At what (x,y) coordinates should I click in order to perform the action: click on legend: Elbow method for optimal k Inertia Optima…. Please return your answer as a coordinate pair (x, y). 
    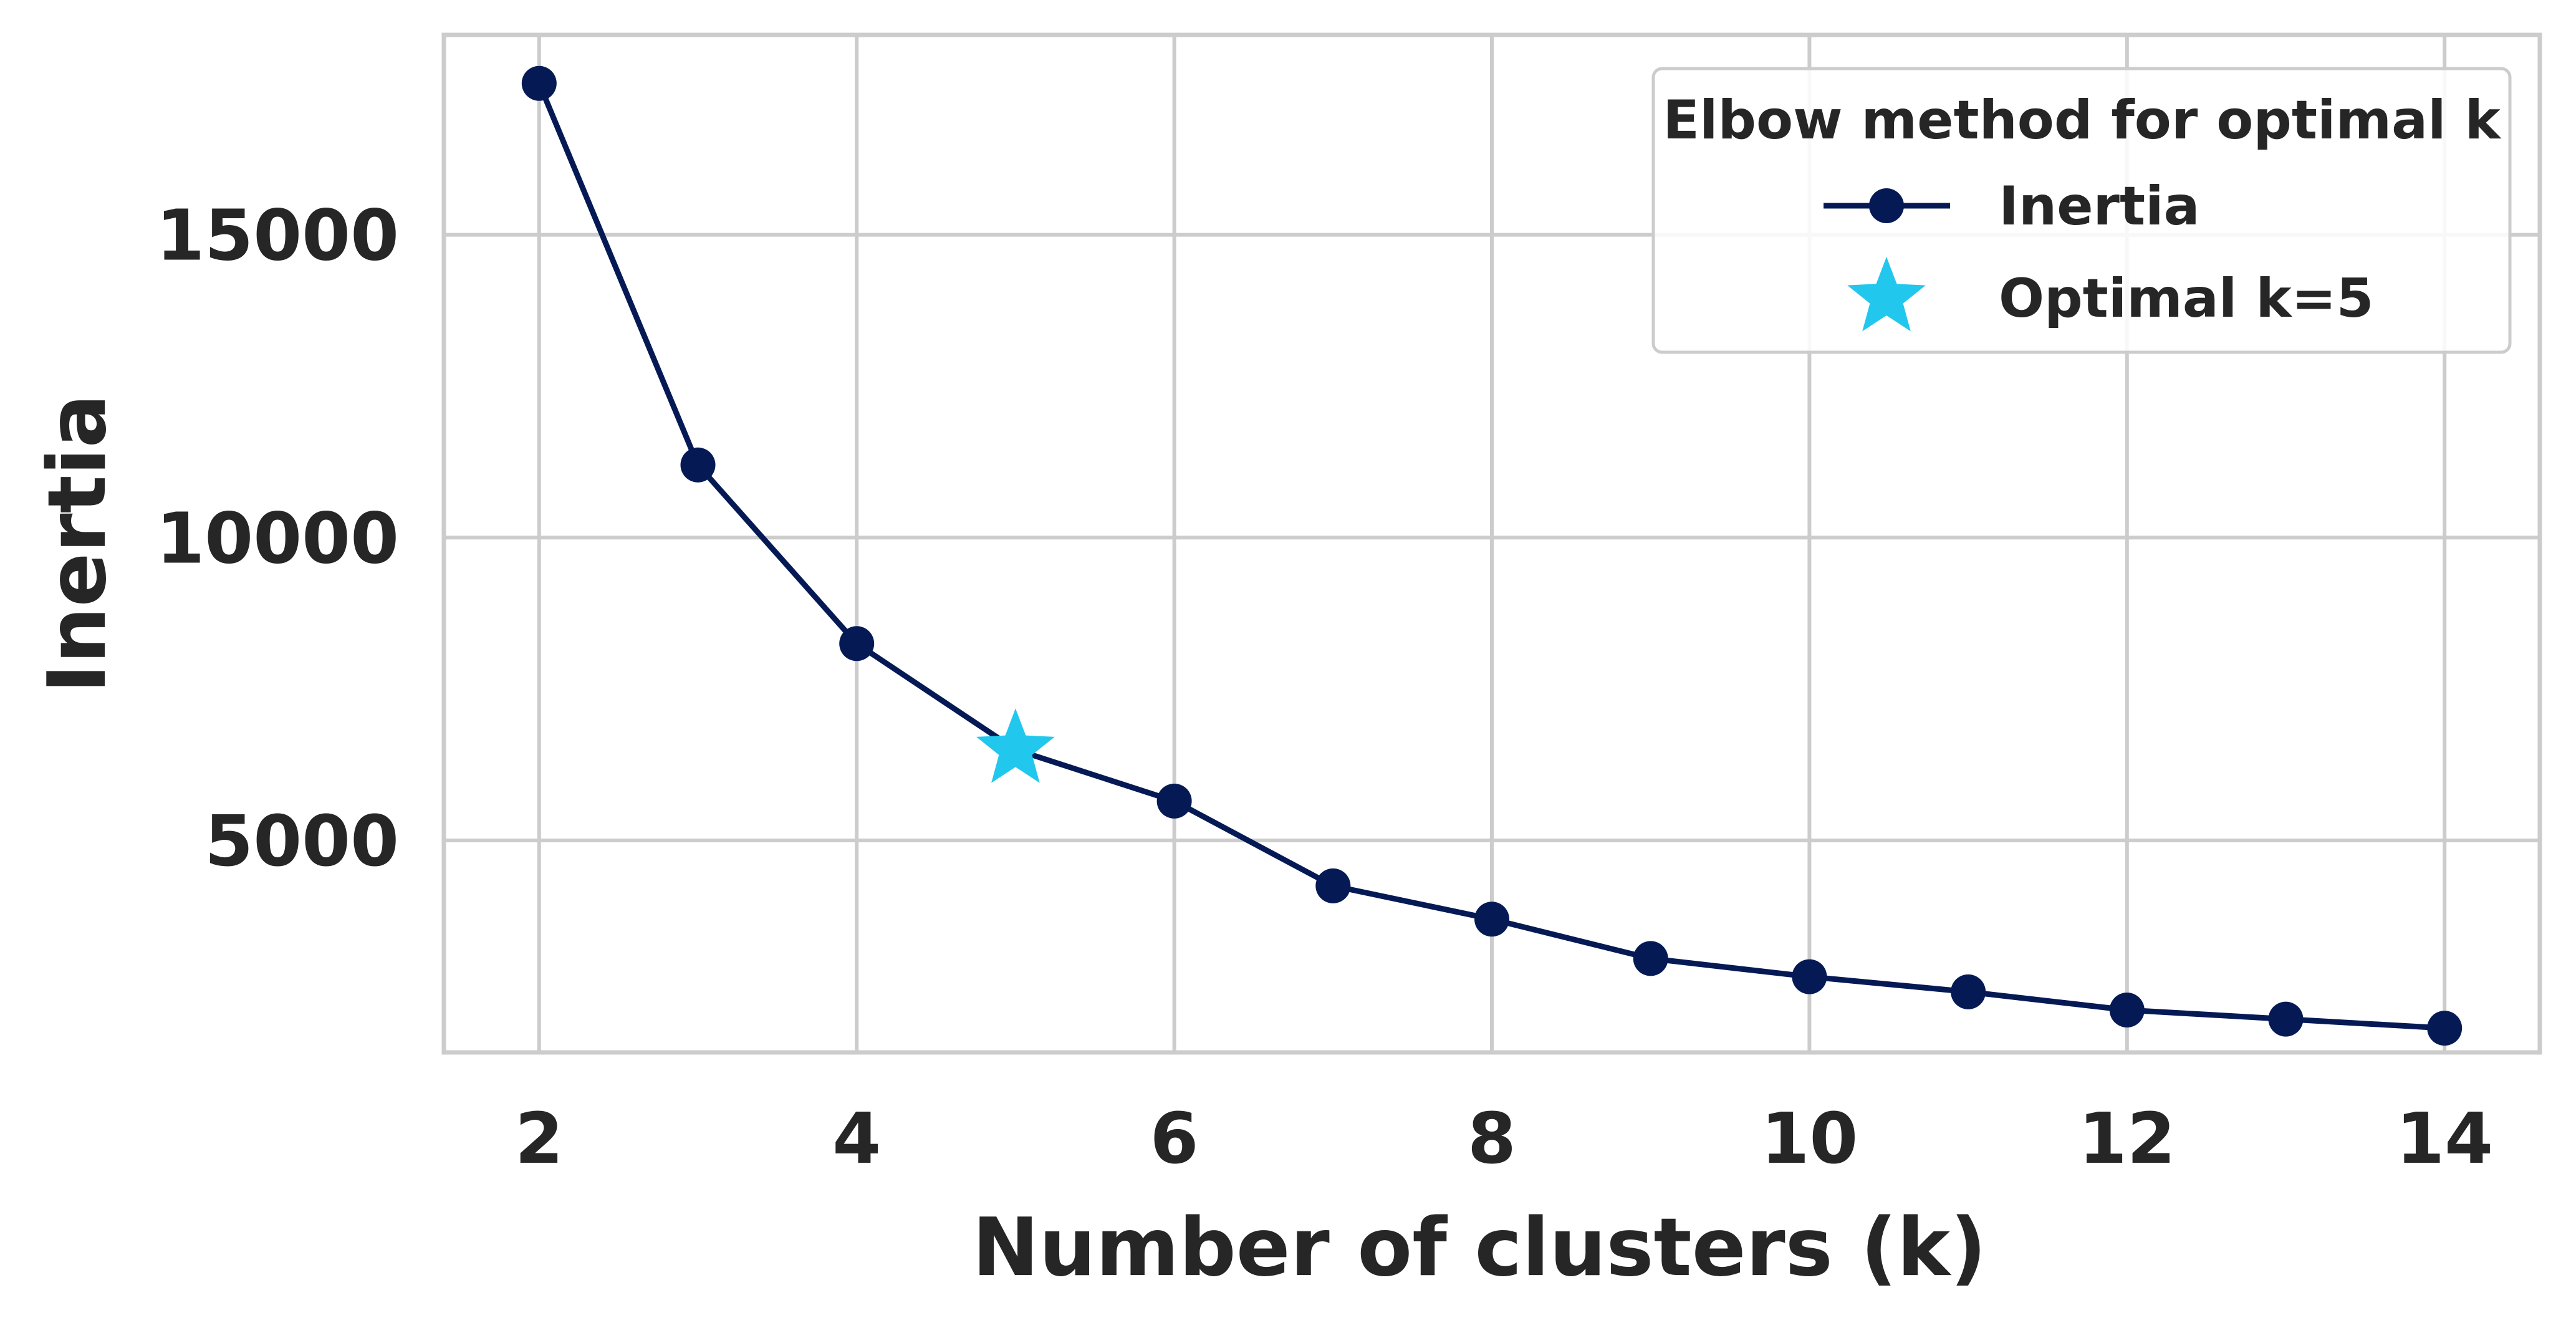
    Looking at the image, I should click on (2081, 210).